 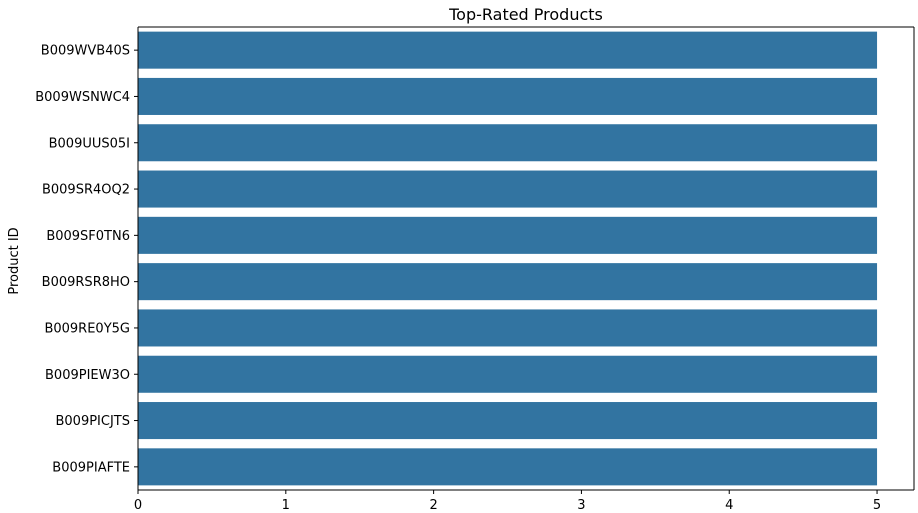 What do you see at coordinates (92, 421) in the screenshot?
I see `y-tick-label: B009PICJTS` at bounding box center [92, 421].